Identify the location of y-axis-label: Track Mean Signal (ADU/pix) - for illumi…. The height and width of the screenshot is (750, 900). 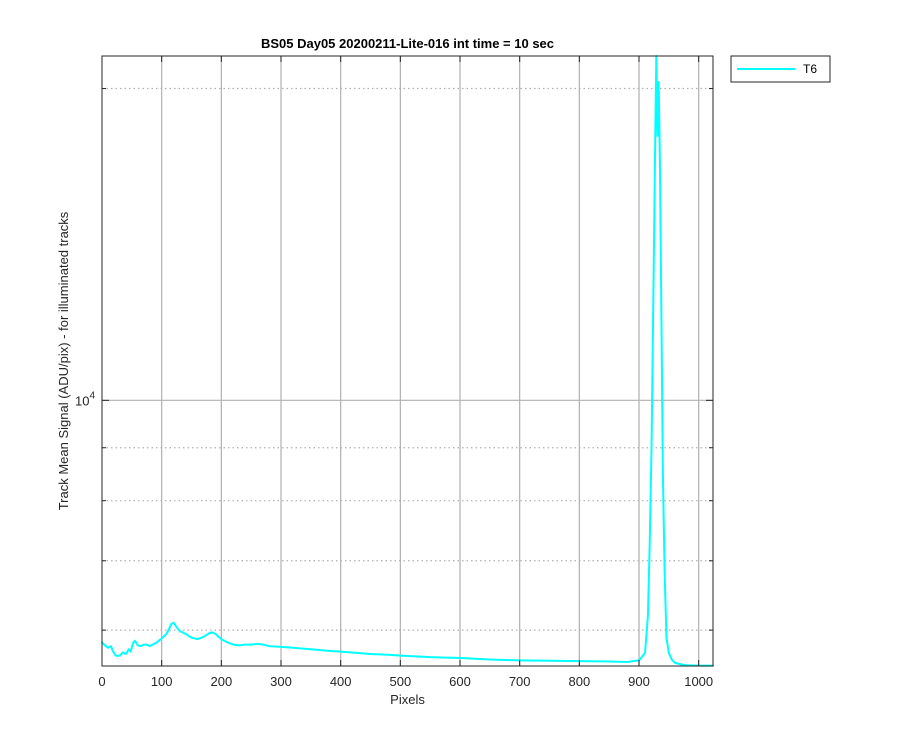
(63, 360).